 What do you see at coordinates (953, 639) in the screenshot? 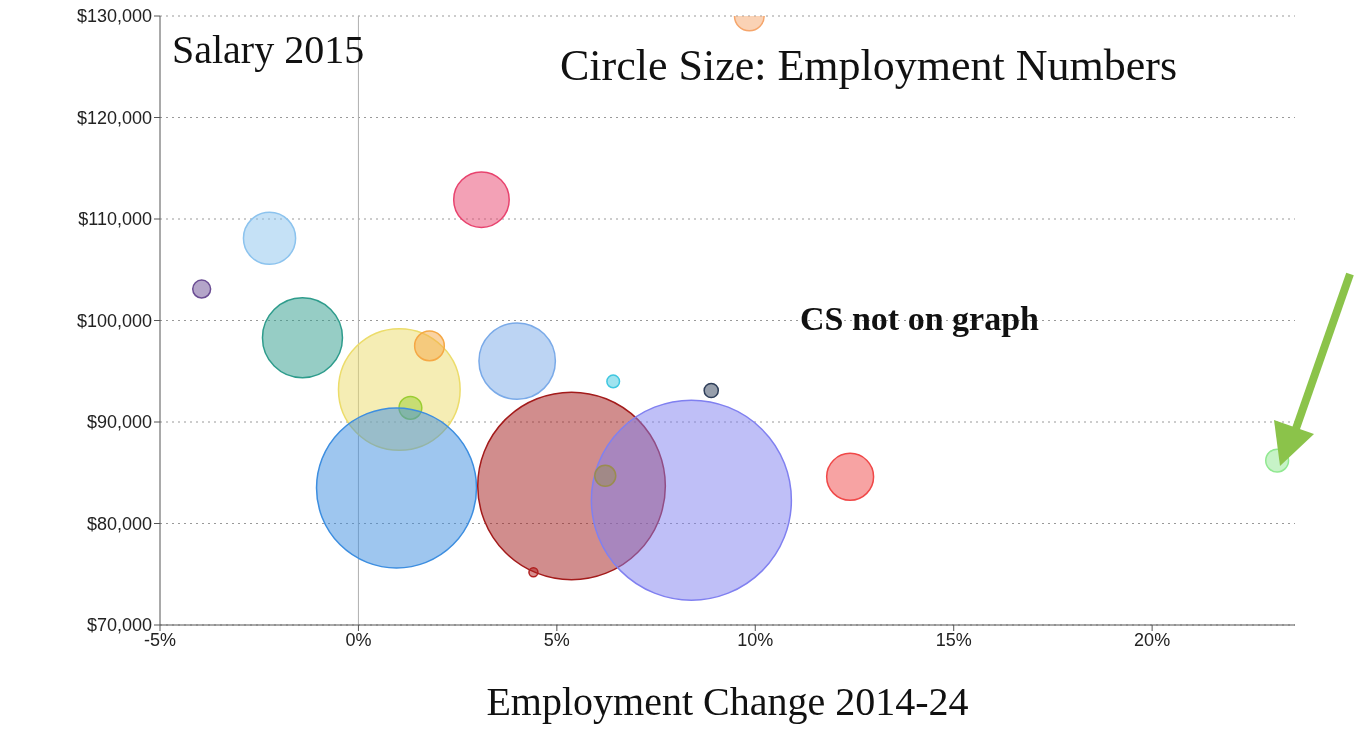
I see `x-tick-label: 15%` at bounding box center [953, 639].